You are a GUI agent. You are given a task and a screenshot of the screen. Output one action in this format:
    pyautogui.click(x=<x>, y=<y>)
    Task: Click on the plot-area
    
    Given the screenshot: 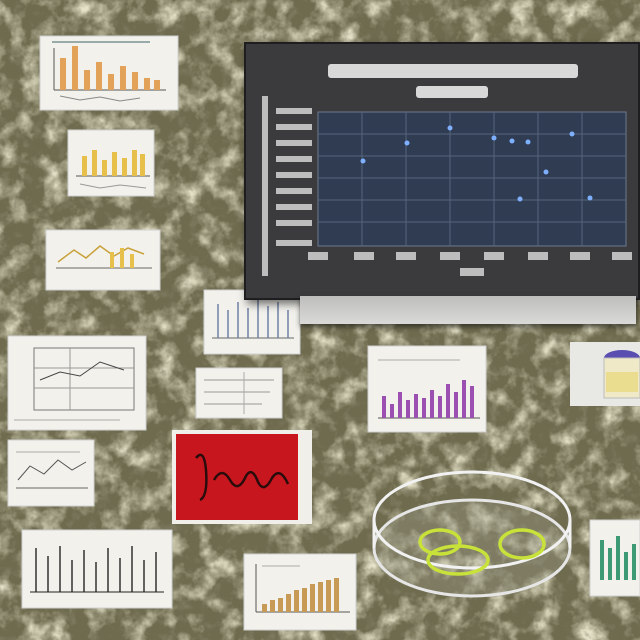 What is the action you would take?
    pyautogui.click(x=472, y=179)
    